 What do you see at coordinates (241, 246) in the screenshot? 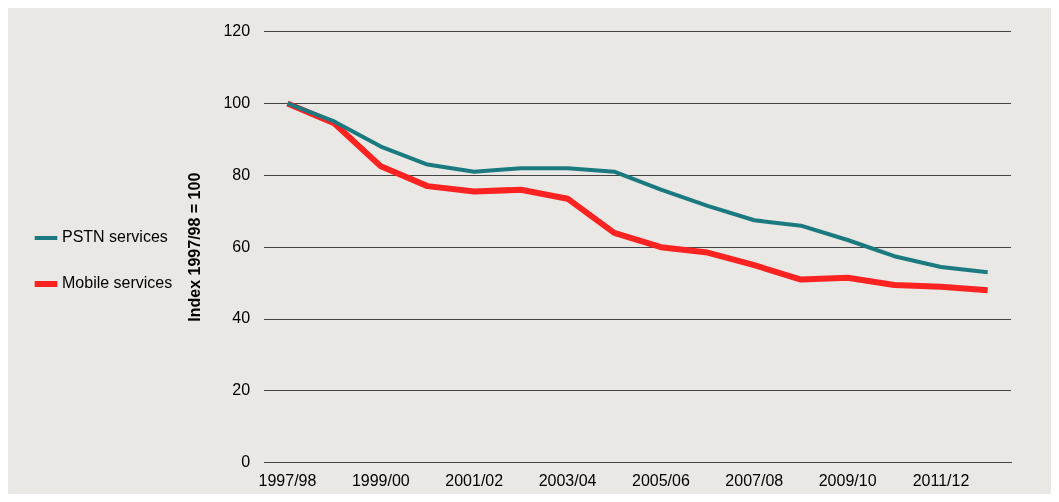
I see `y-tick-label: 60` at bounding box center [241, 246].